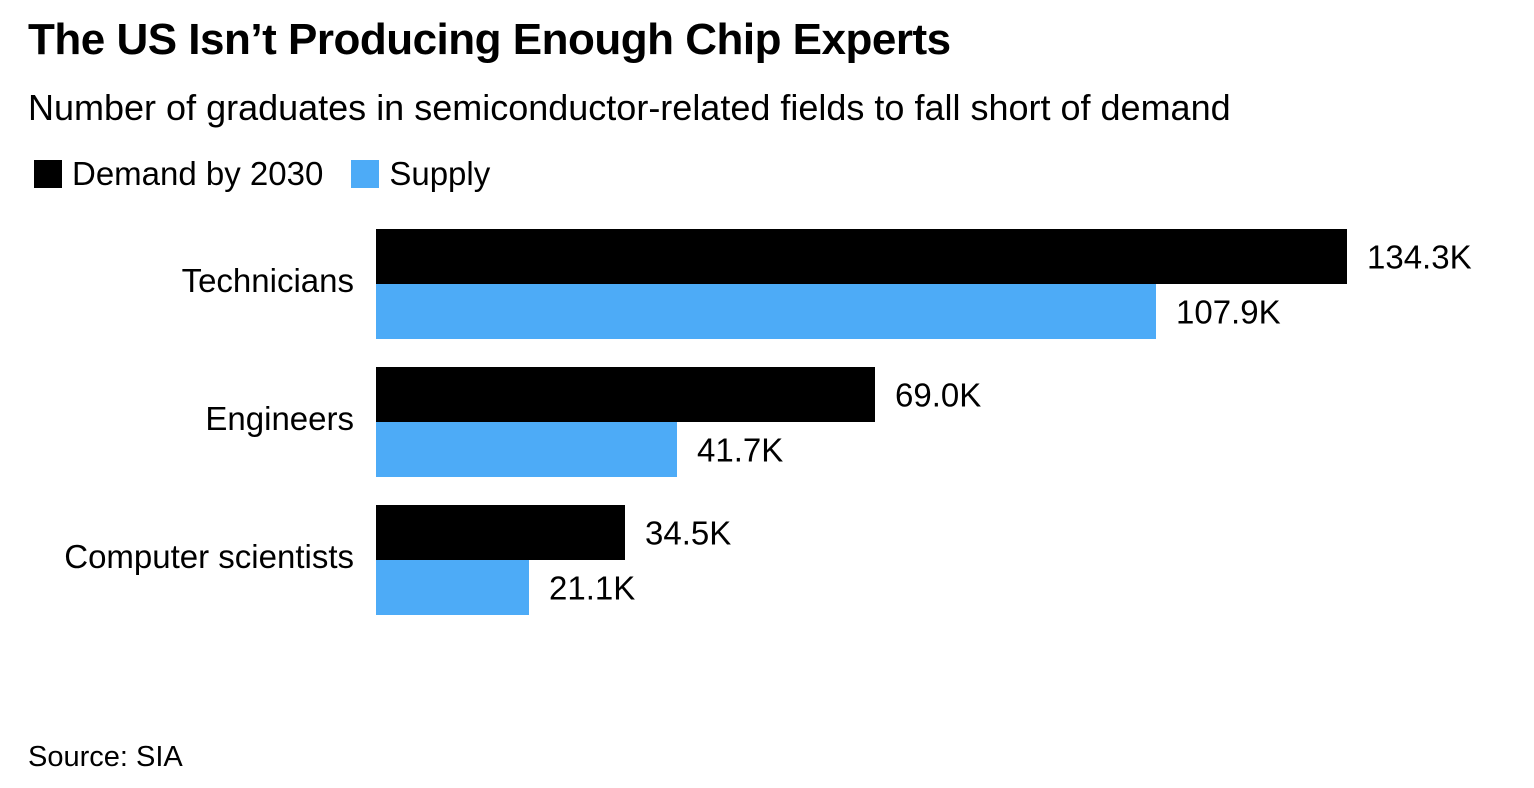  Describe the element at coordinates (625, 394) in the screenshot. I see `bar-demand-by-2030-engineers` at that location.